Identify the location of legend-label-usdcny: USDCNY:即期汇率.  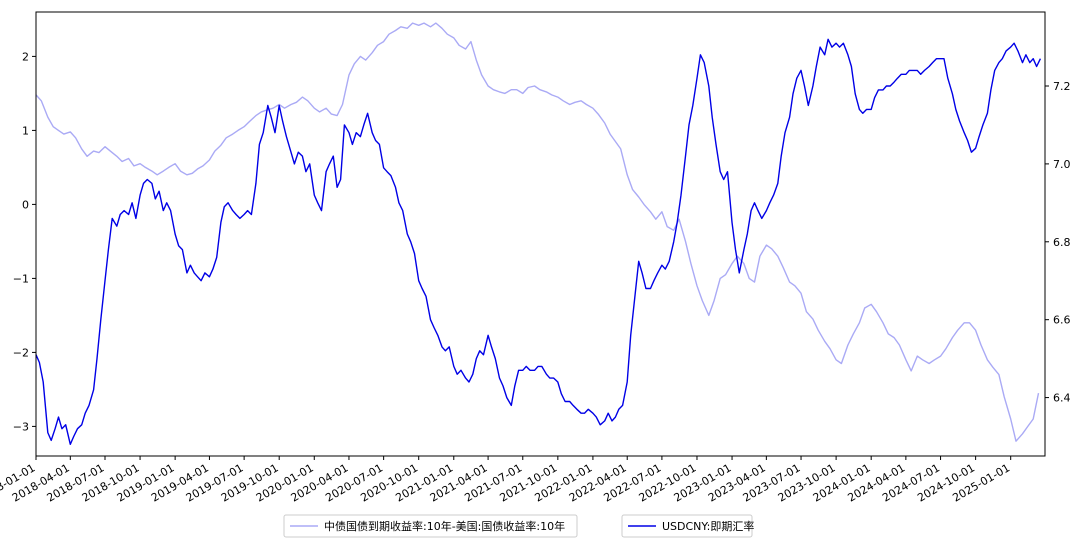
(708, 526).